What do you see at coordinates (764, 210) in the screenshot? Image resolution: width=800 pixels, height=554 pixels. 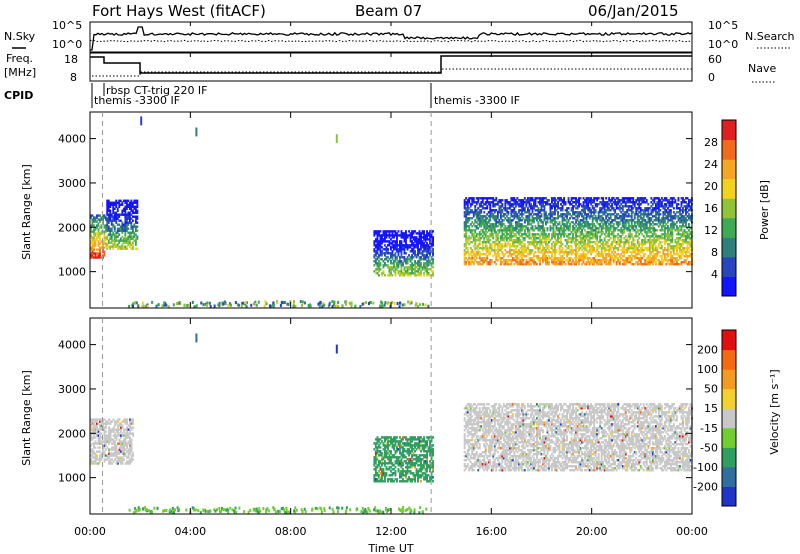 I see `power-colorbar-label: Power [dB]` at bounding box center [764, 210].